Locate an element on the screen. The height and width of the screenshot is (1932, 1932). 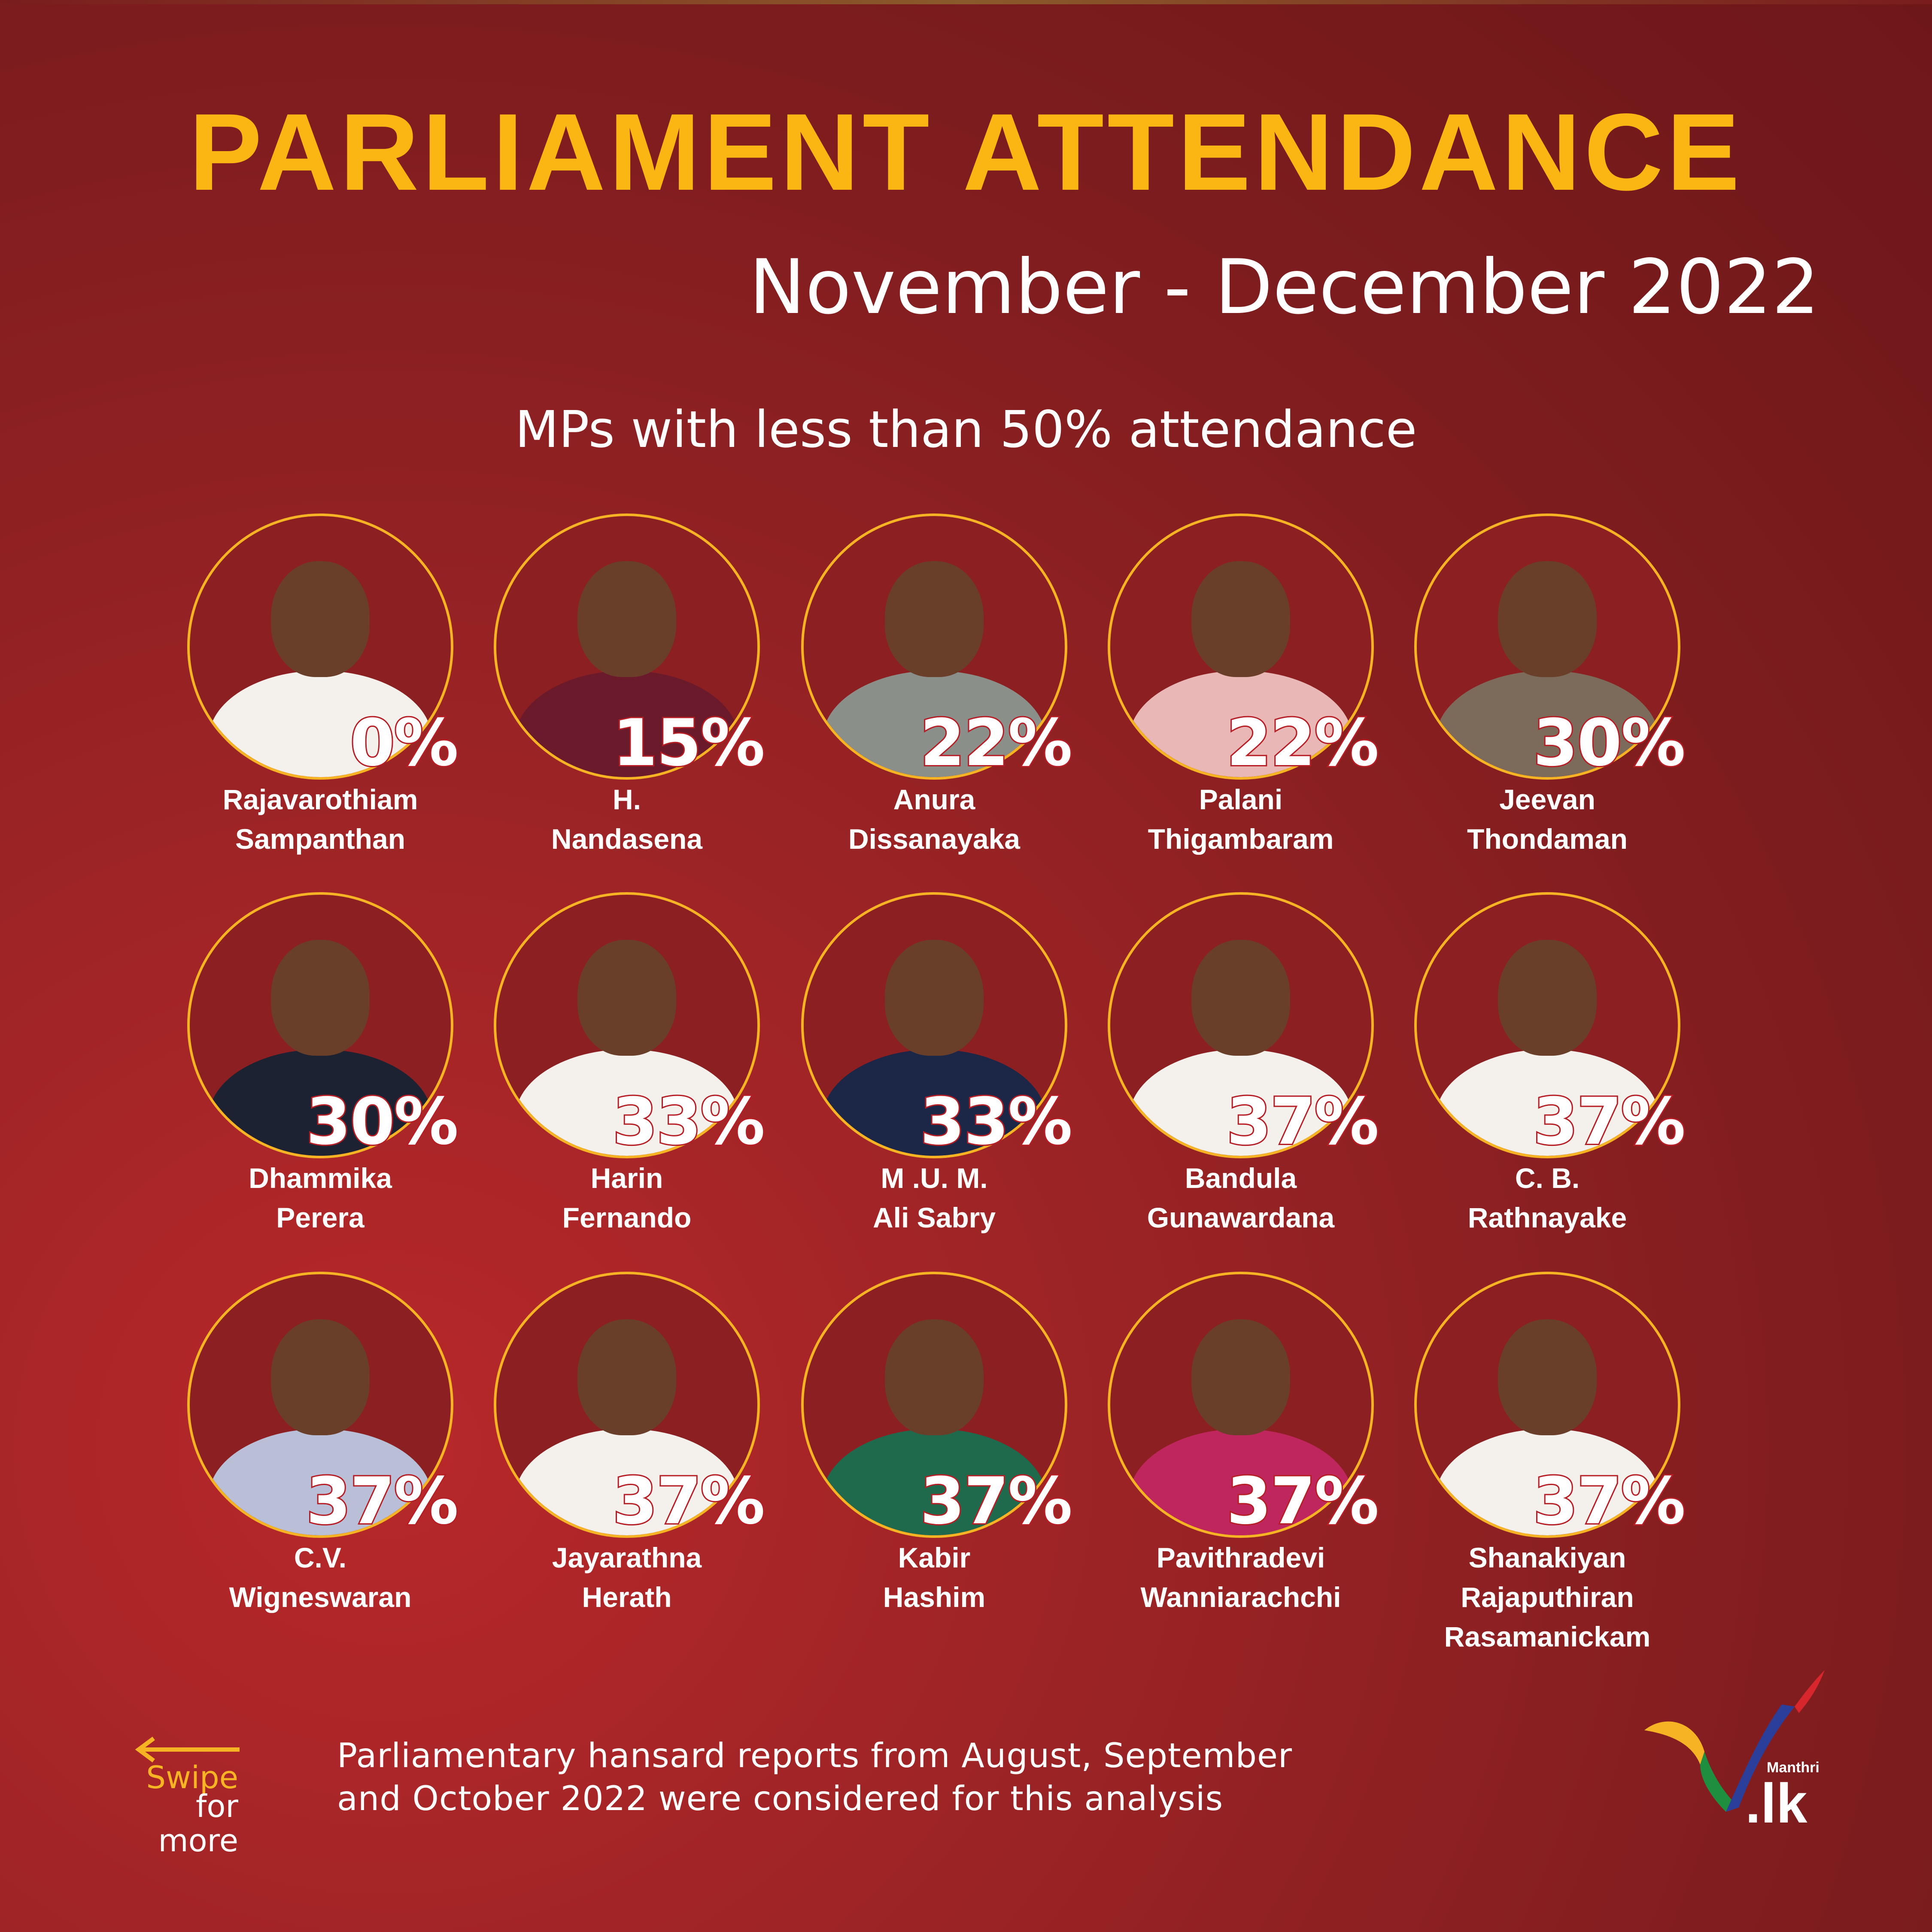
mp-name-line: Thondaman is located at coordinates (1547, 839).